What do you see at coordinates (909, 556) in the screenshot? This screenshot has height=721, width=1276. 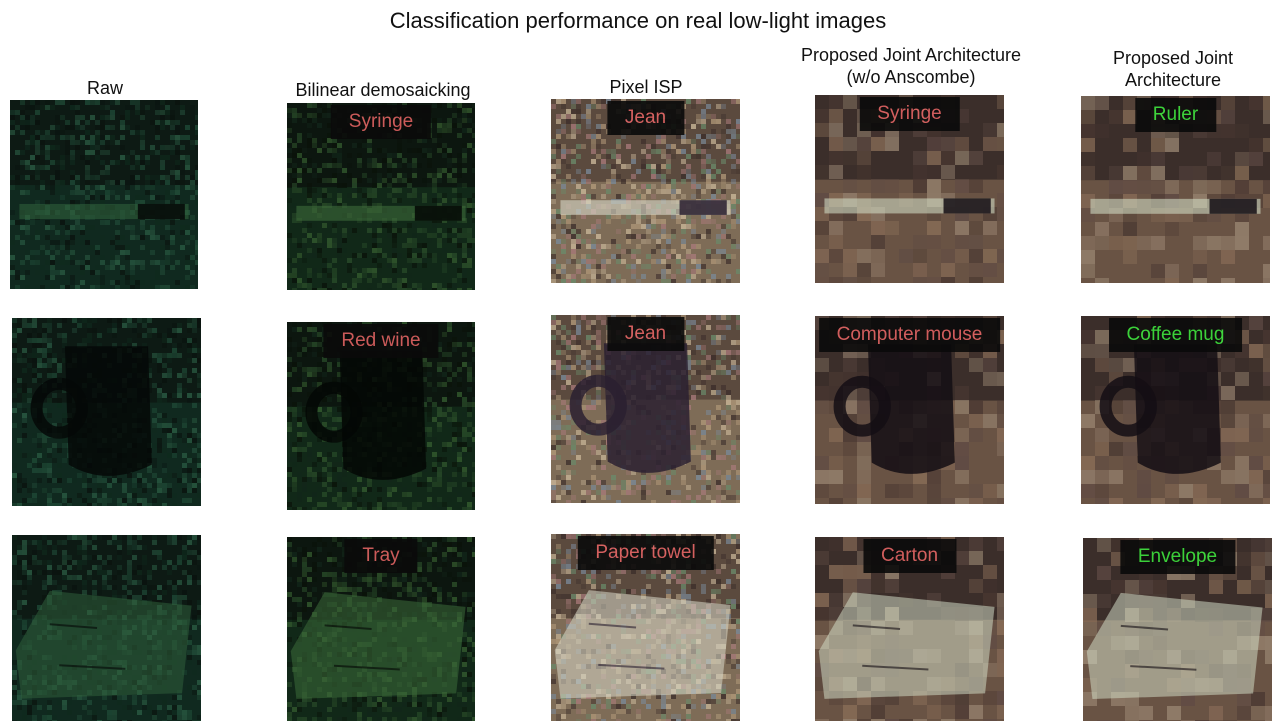 I see `prediction-label: Carton` at bounding box center [909, 556].